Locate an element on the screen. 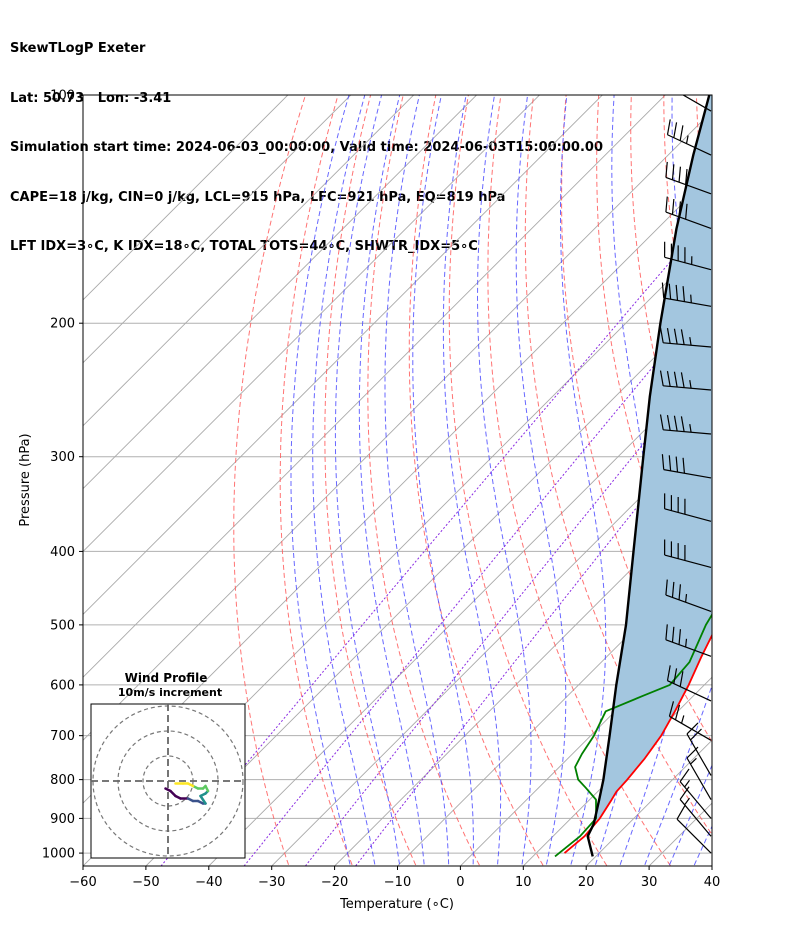  x-tick-label: −30 is located at coordinates (271, 882).